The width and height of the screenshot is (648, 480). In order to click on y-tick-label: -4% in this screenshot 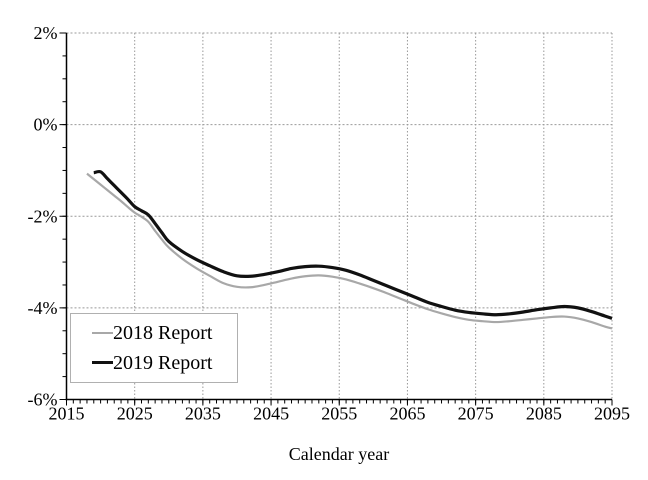, I will do `click(43, 308)`.